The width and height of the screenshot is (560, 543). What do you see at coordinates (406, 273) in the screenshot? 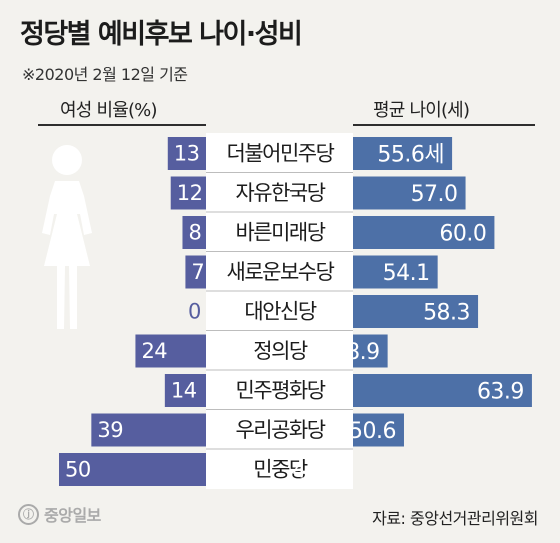
I see `average-age-label: 54.1` at bounding box center [406, 273].